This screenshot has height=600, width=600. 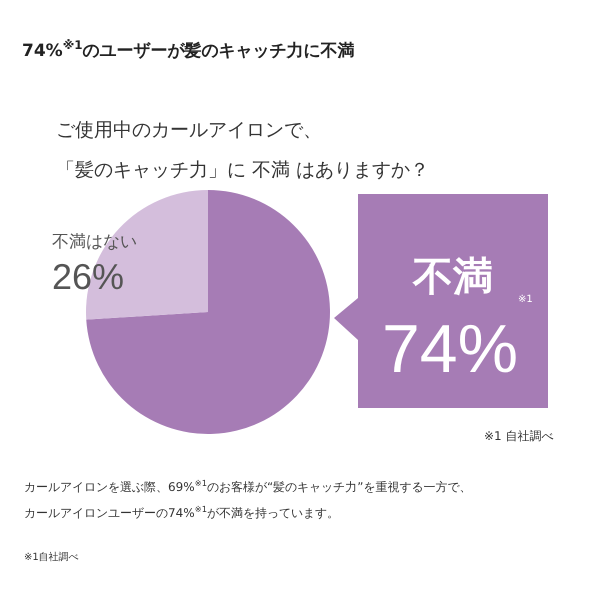 What do you see at coordinates (525, 299) in the screenshot?
I see `text: ※1` at bounding box center [525, 299].